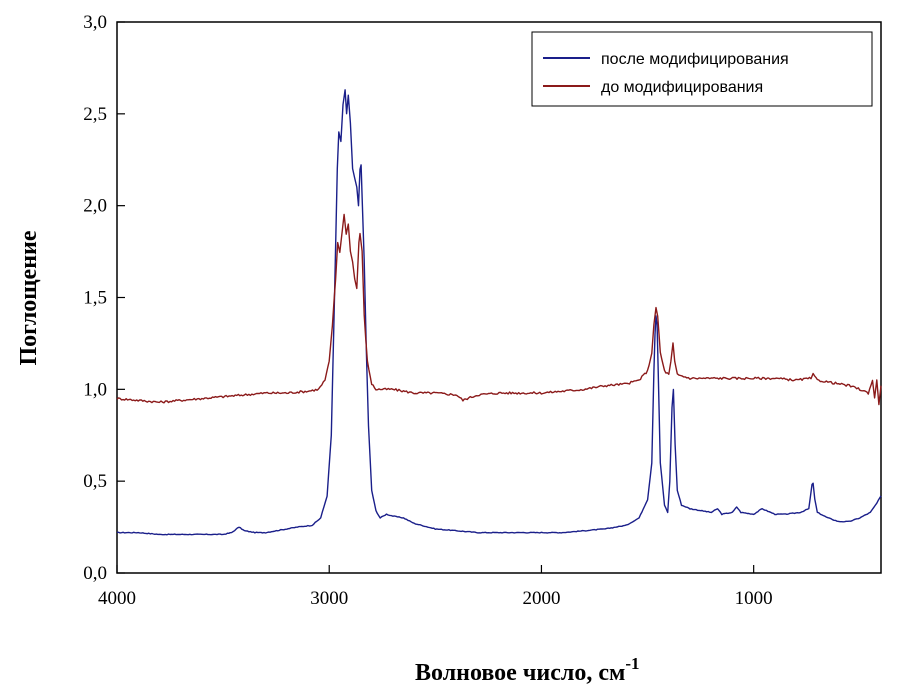 The image size is (906, 697). What do you see at coordinates (95, 206) in the screenshot?
I see `y-tick-label-4: 2,0` at bounding box center [95, 206].